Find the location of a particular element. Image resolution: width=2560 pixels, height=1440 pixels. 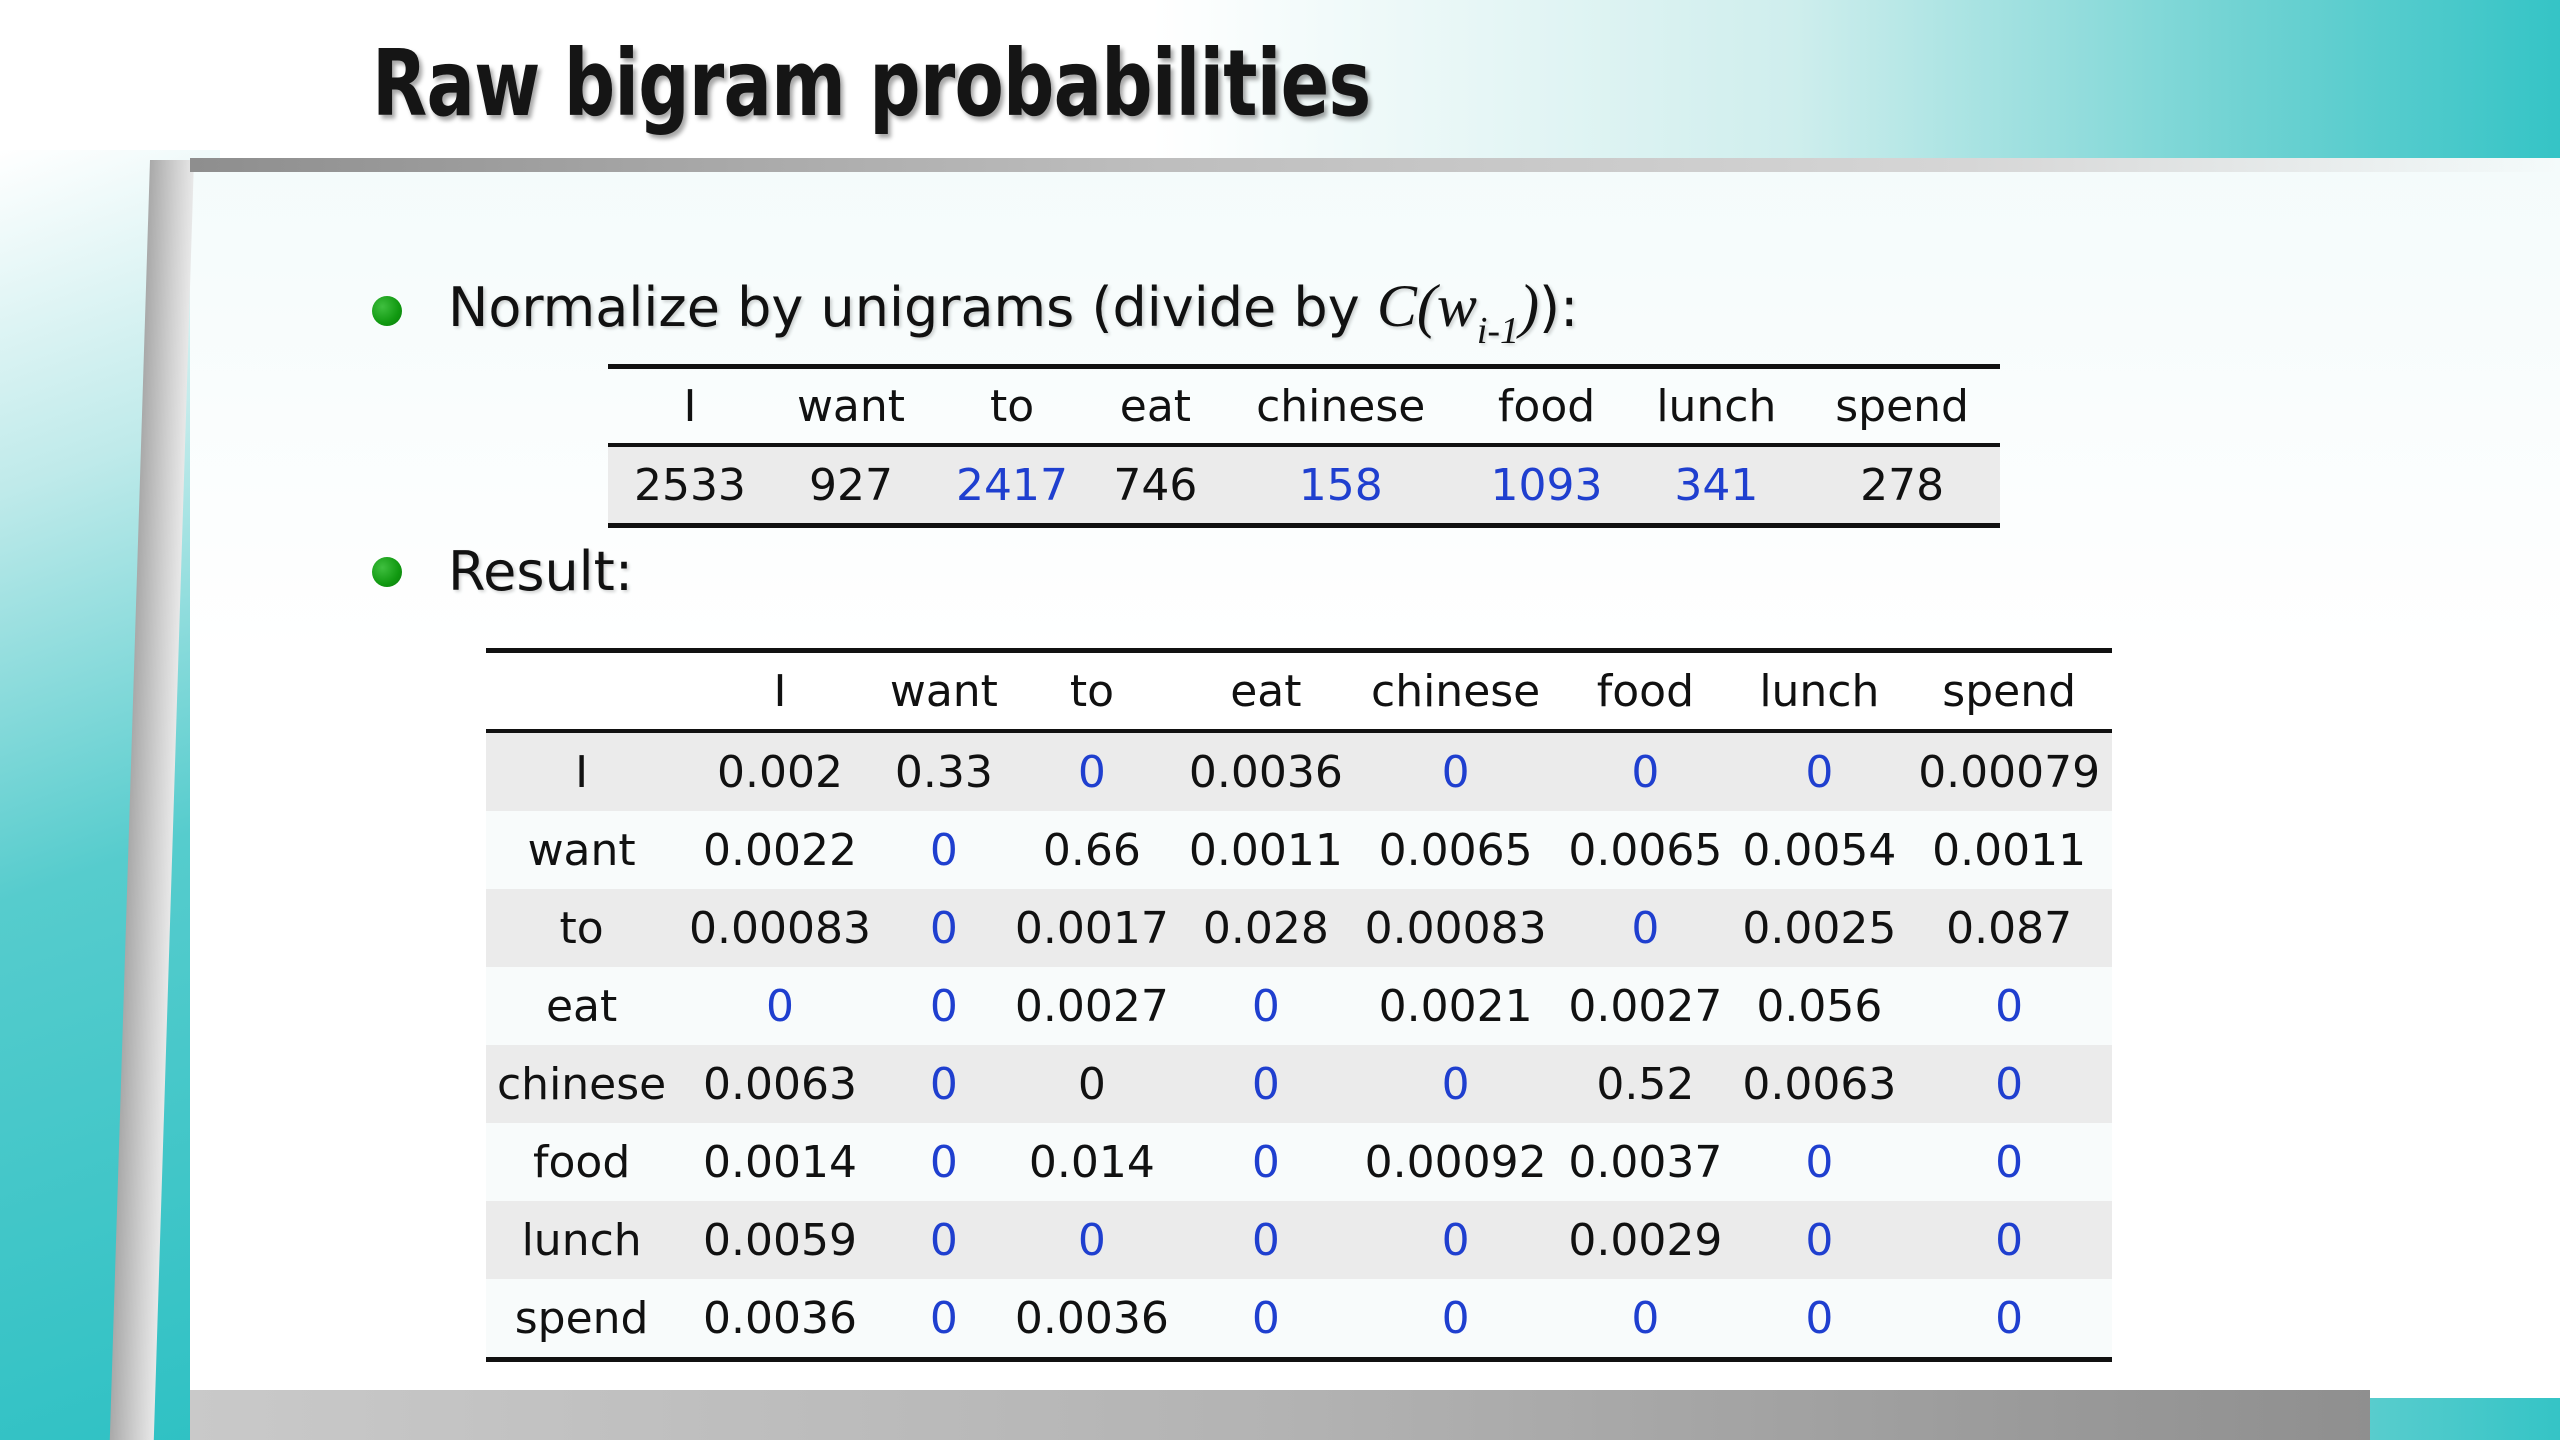

table-row: food 0.0014 0 0.014 0 0.00092 0.0037 0 0 is located at coordinates (1299, 1162).